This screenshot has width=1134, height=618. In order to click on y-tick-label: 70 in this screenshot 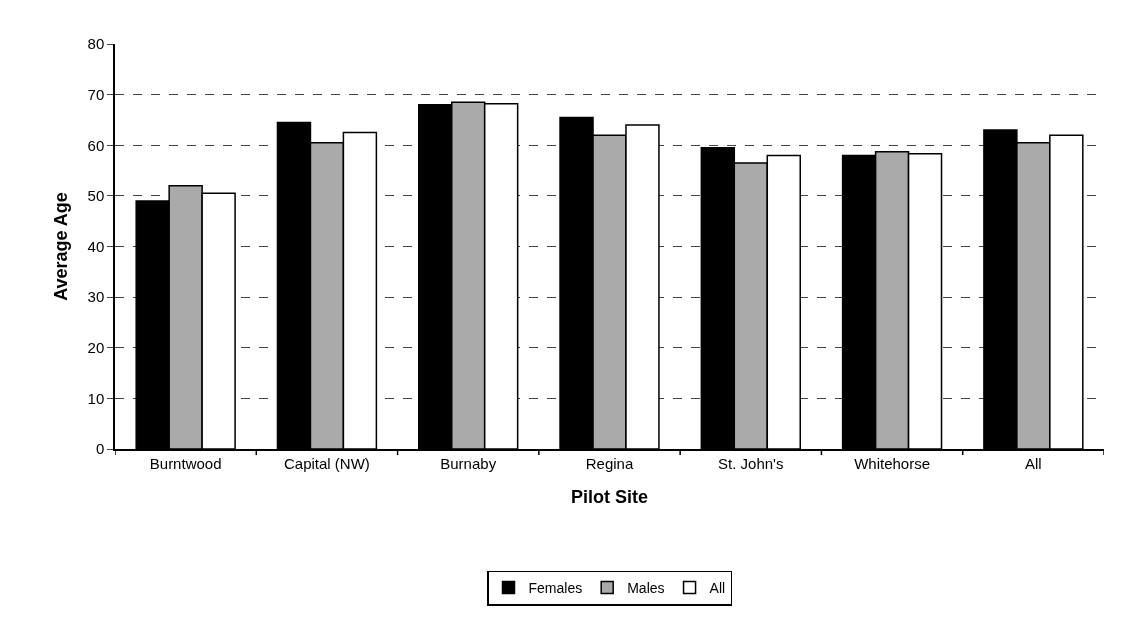, I will do `click(96, 94)`.